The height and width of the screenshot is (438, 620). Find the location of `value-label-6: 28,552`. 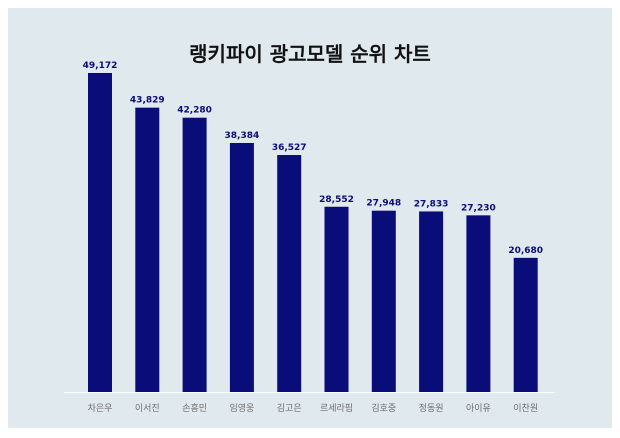

value-label-6: 28,552 is located at coordinates (336, 200).